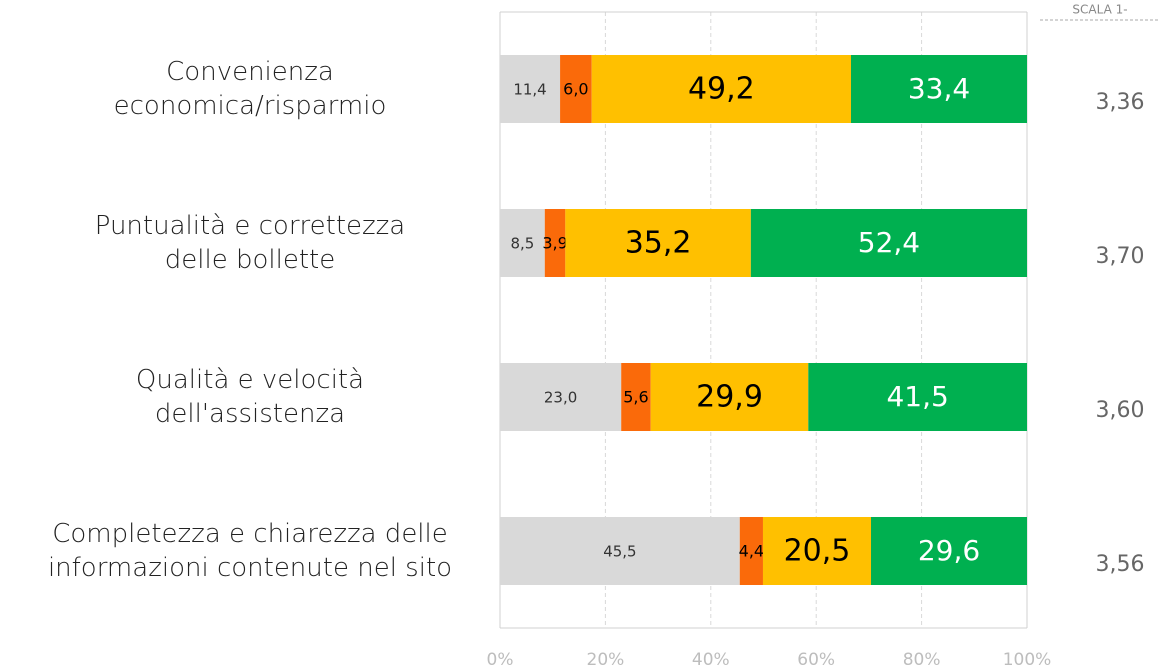  I want to click on value-label: 6,0, so click(575, 89).